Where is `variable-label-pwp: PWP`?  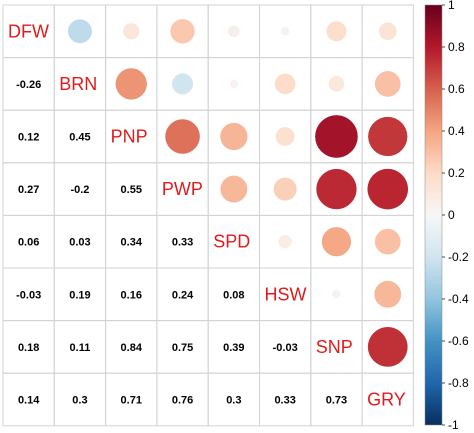
variable-label-pwp: PWP is located at coordinates (182, 189).